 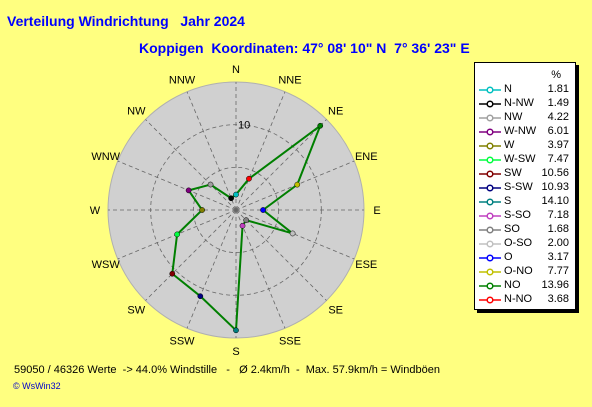 I want to click on legend-value: 4.22, so click(x=558, y=117).